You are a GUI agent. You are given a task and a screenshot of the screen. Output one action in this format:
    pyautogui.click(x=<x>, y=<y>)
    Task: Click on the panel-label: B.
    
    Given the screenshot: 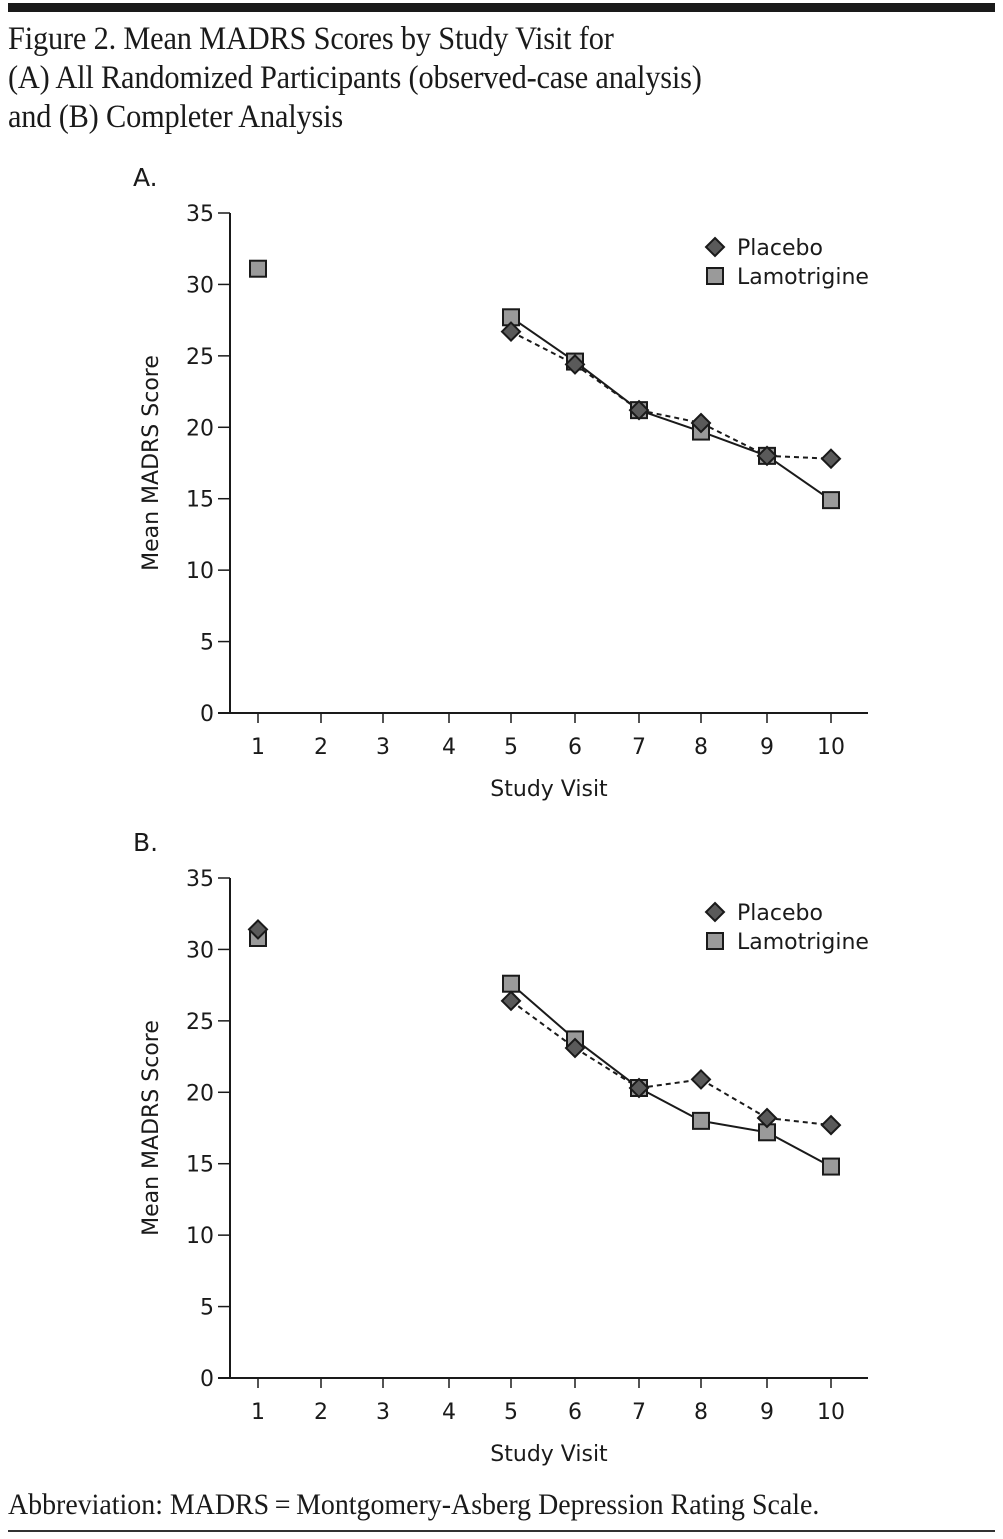 What is the action you would take?
    pyautogui.click(x=145, y=842)
    